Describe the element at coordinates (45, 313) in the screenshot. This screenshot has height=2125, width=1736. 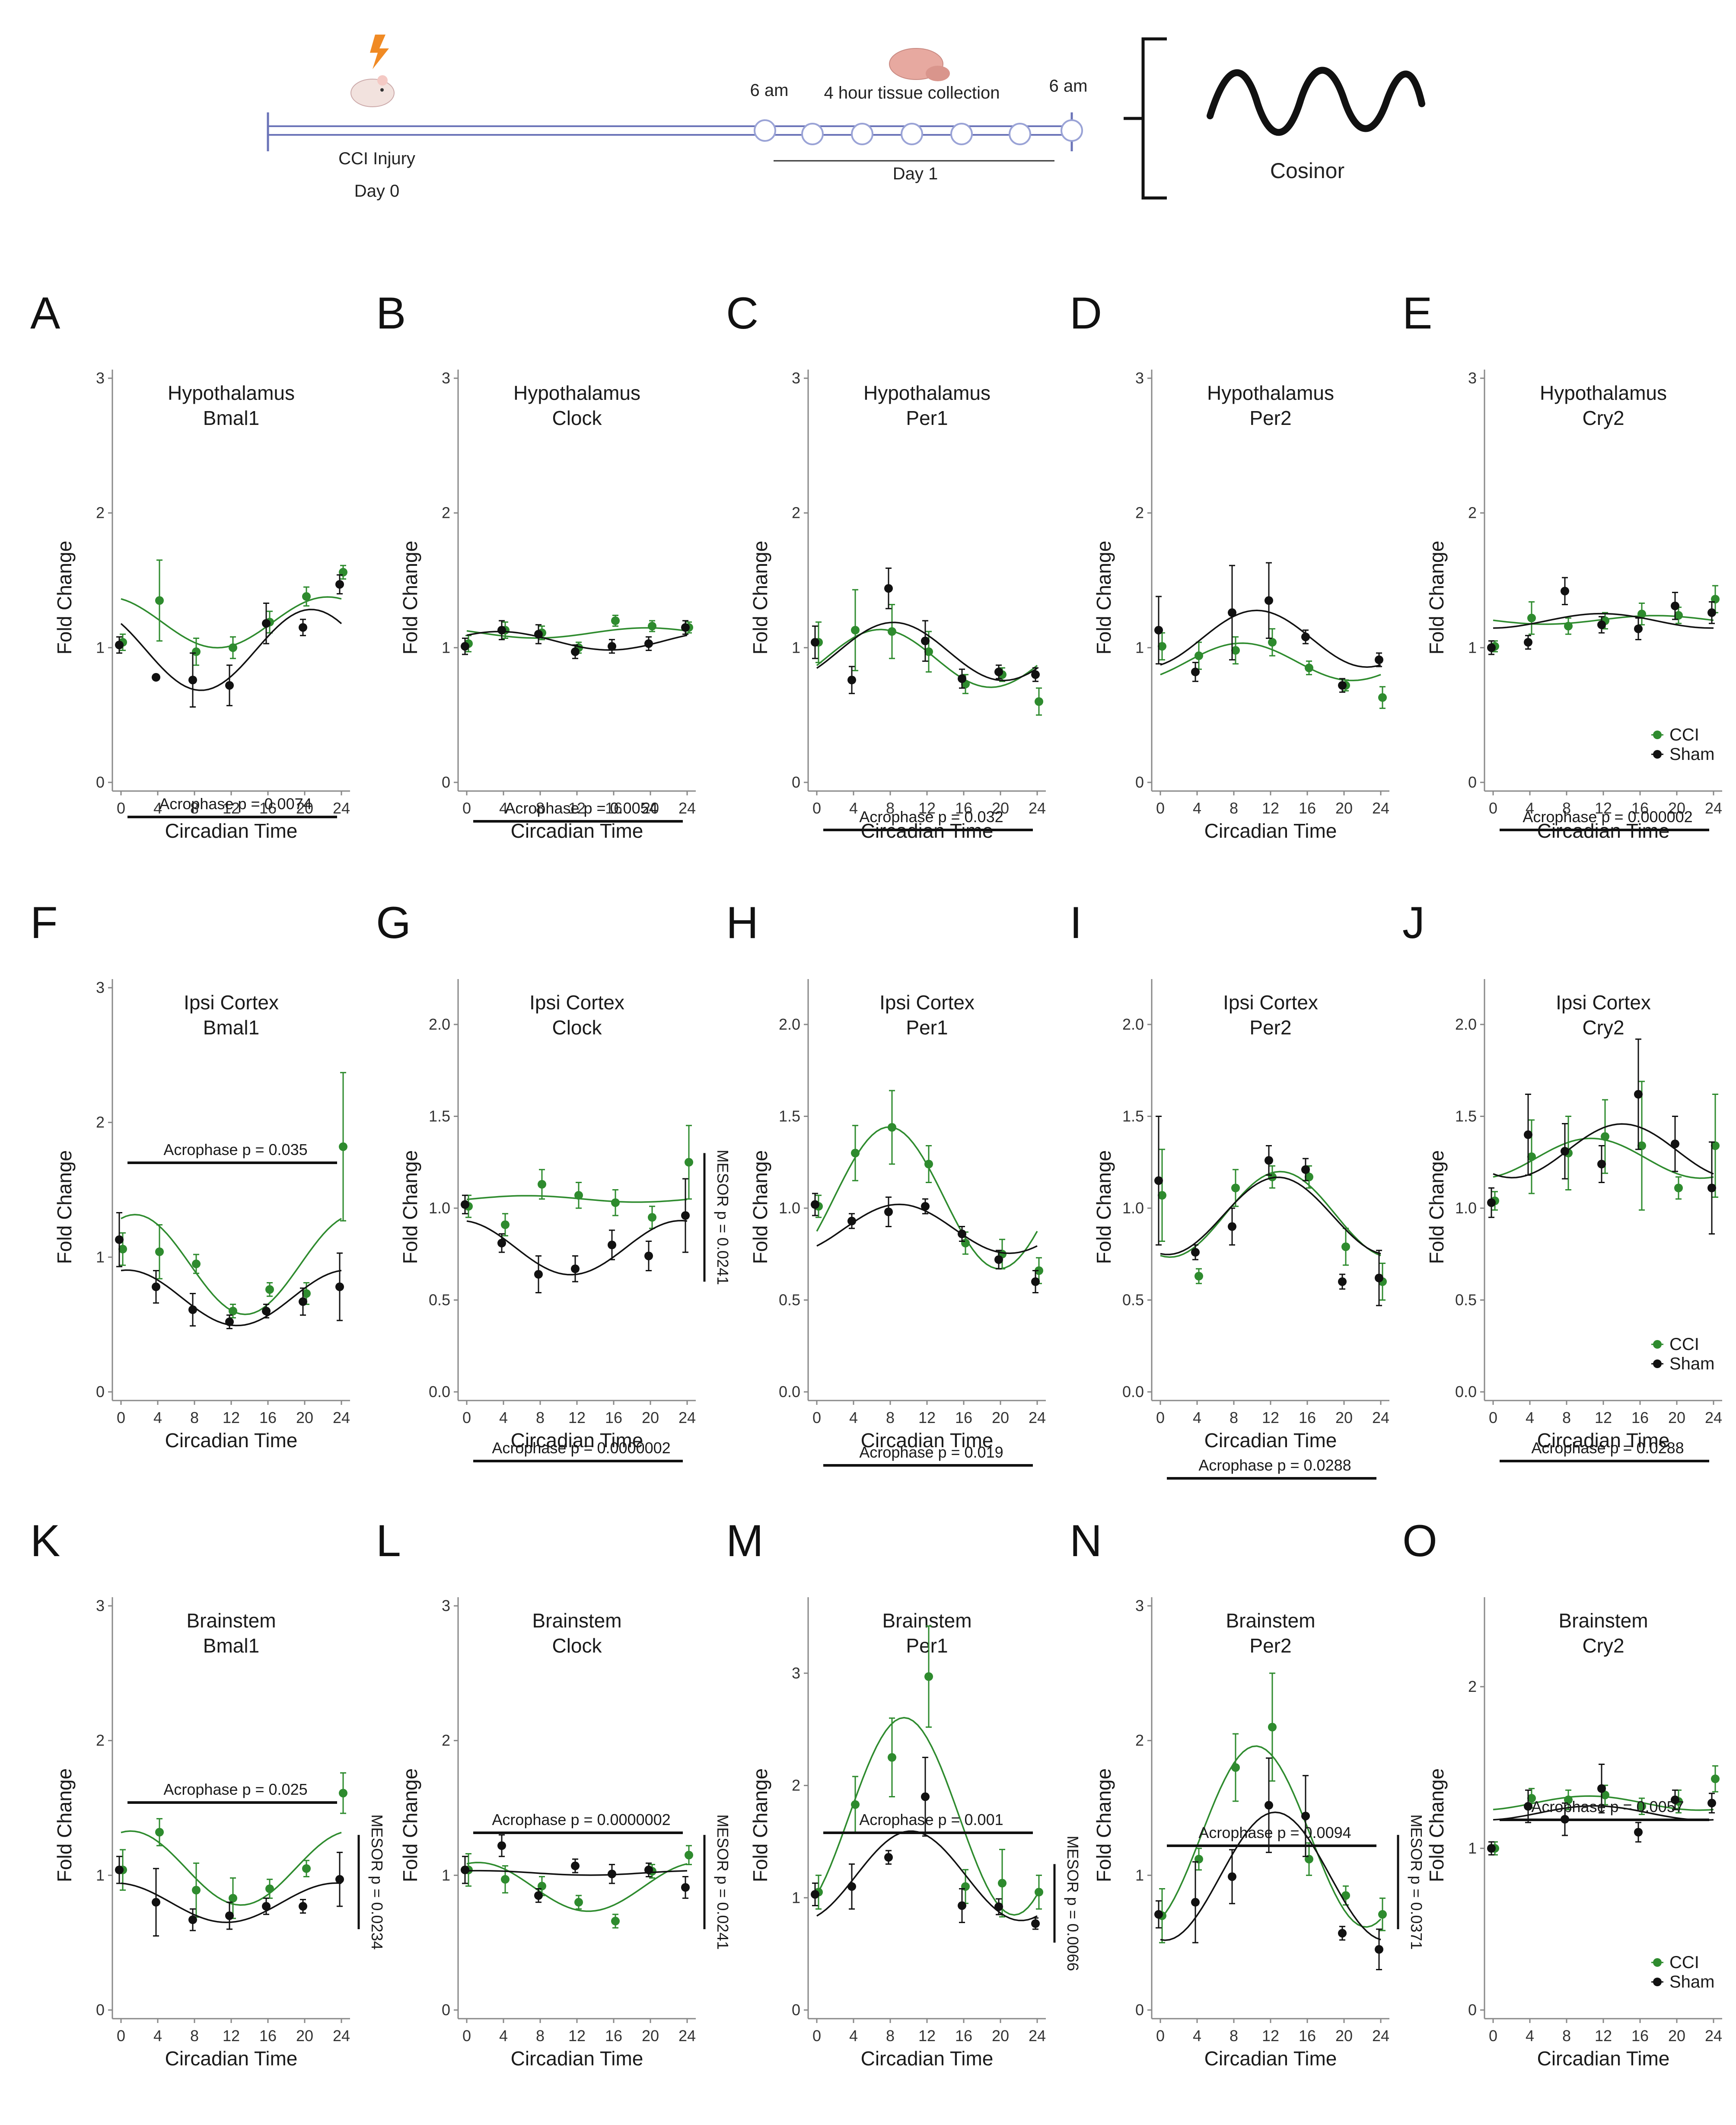
I see `panel-letter: A` at that location.